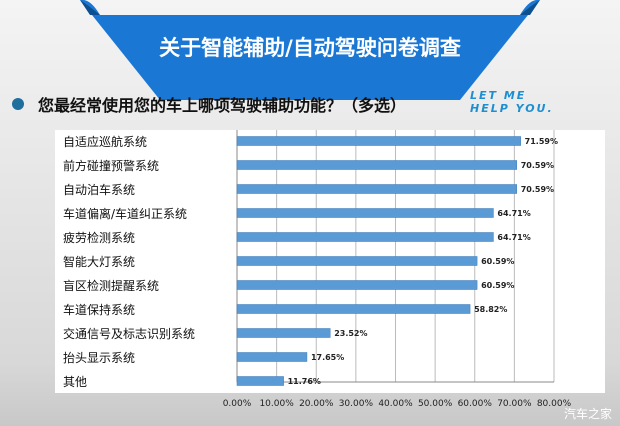 The image size is (620, 426). What do you see at coordinates (18, 104) in the screenshot?
I see `bullet-icon` at bounding box center [18, 104].